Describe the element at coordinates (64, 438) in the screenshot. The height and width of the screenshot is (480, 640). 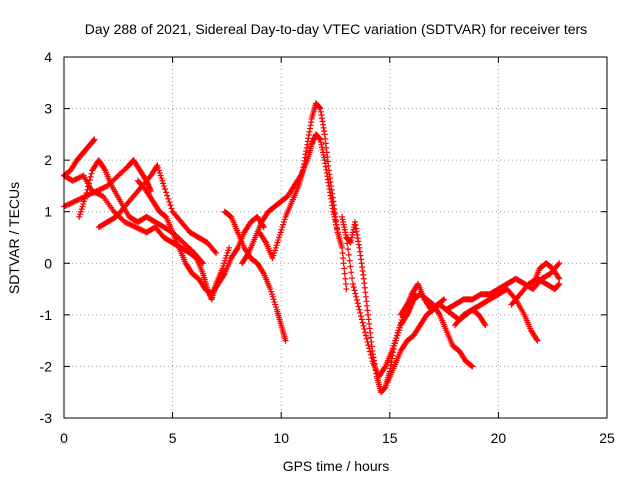
I see `x-tick-label: 0` at that location.